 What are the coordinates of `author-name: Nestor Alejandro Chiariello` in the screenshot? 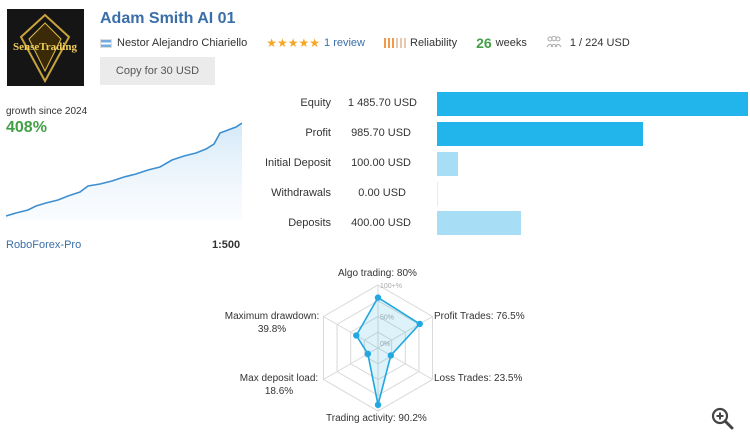 It's located at (182, 43).